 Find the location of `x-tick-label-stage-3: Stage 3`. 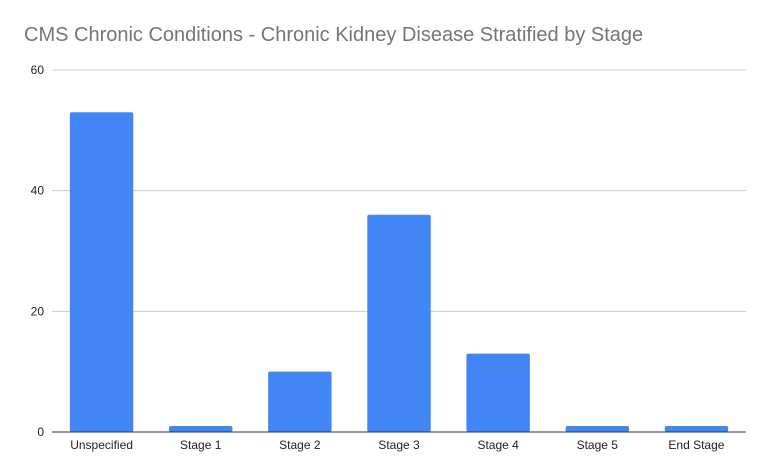

x-tick-label-stage-3: Stage 3 is located at coordinates (399, 445).